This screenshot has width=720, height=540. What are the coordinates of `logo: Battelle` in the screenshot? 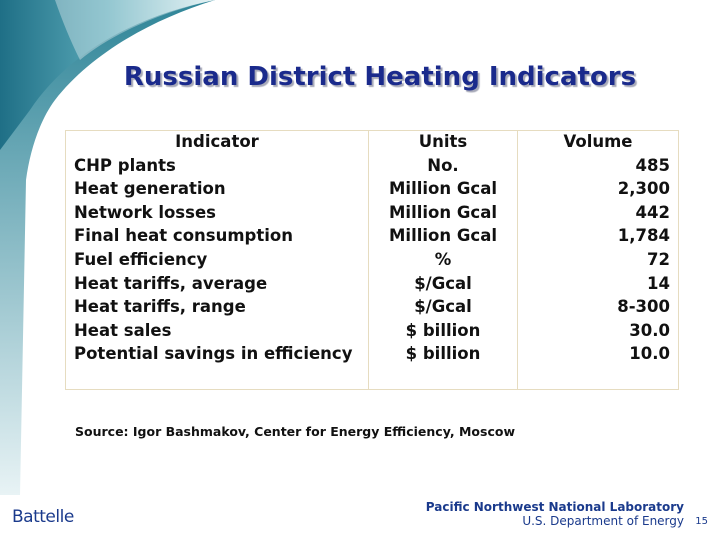 It's located at (43, 517).